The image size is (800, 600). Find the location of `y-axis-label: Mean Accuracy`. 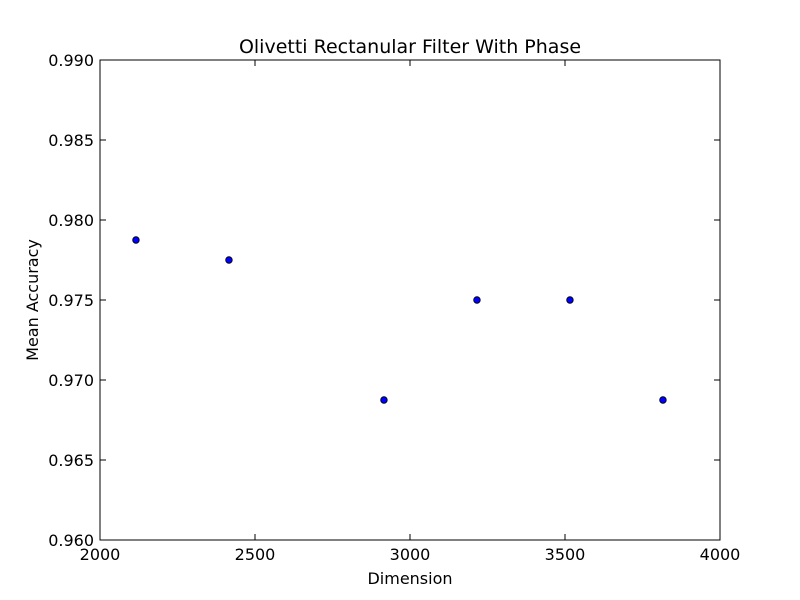

y-axis-label: Mean Accuracy is located at coordinates (32, 300).